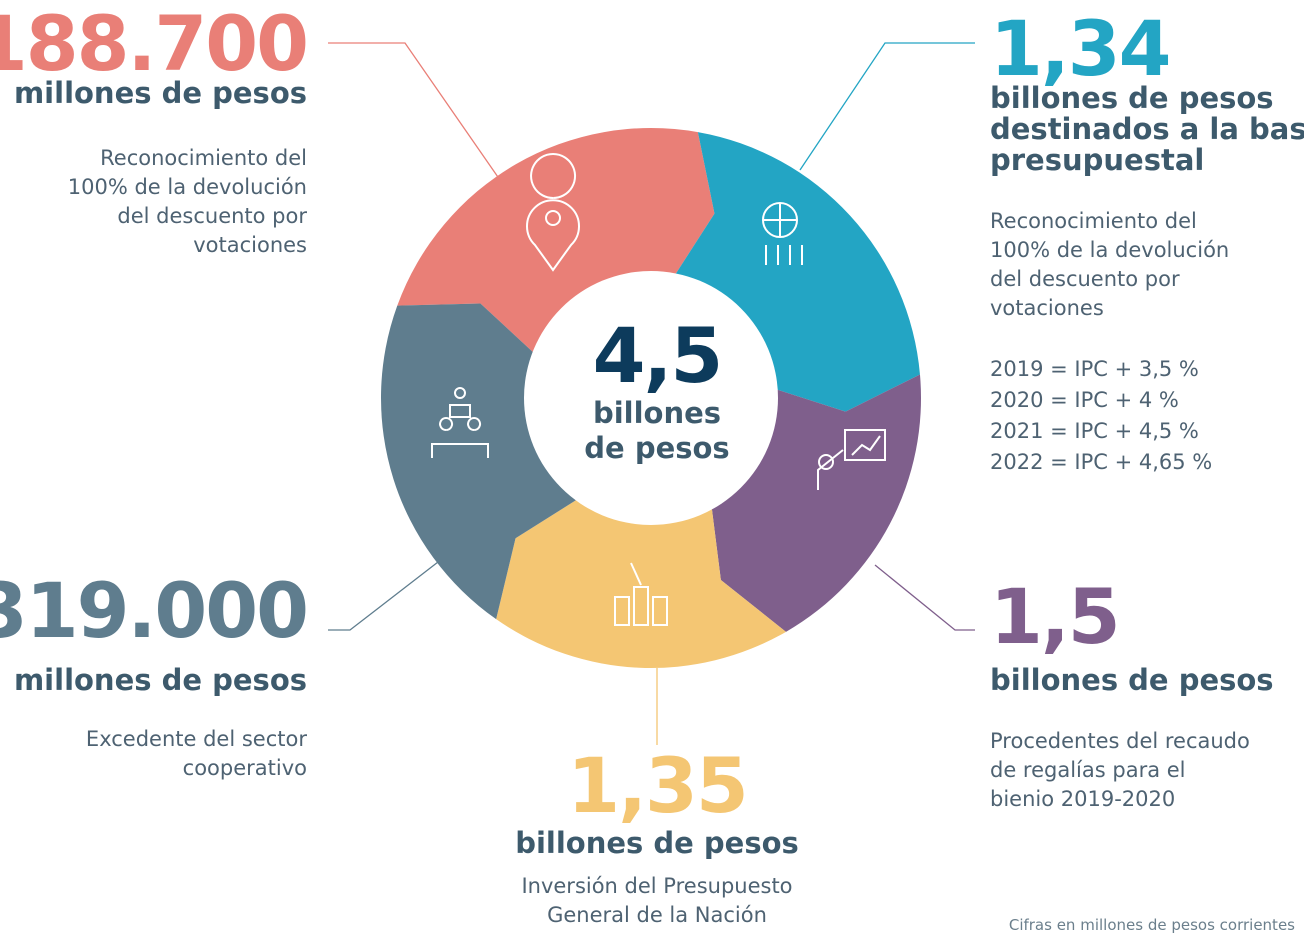  Describe the element at coordinates (1147, 129) in the screenshot. I see `item-unit: destinados a la base` at that location.